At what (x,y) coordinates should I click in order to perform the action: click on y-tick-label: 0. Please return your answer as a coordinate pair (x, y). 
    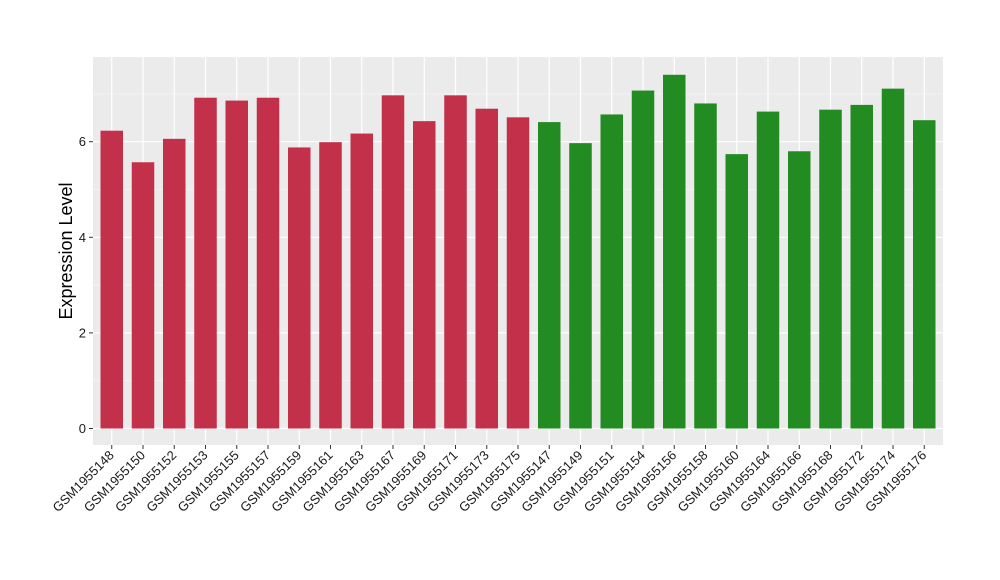
    Looking at the image, I should click on (82, 428).